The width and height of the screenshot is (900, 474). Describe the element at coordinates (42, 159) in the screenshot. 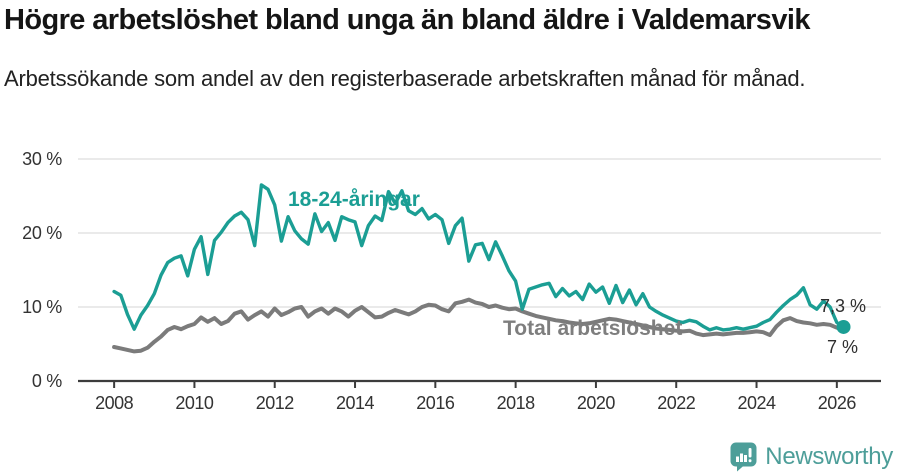

I see `y-axis-tick-label: 30 %` at that location.